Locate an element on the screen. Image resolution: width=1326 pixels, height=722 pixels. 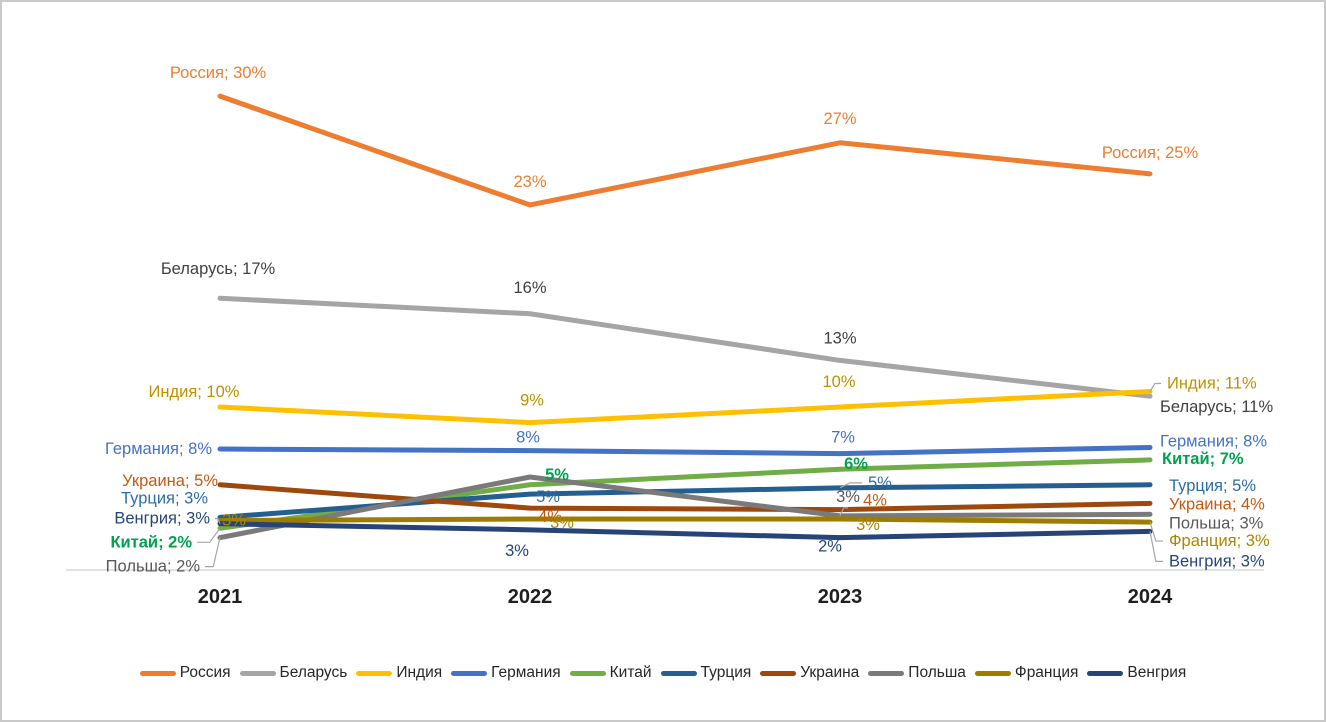
legend-label: Германия is located at coordinates (526, 672).